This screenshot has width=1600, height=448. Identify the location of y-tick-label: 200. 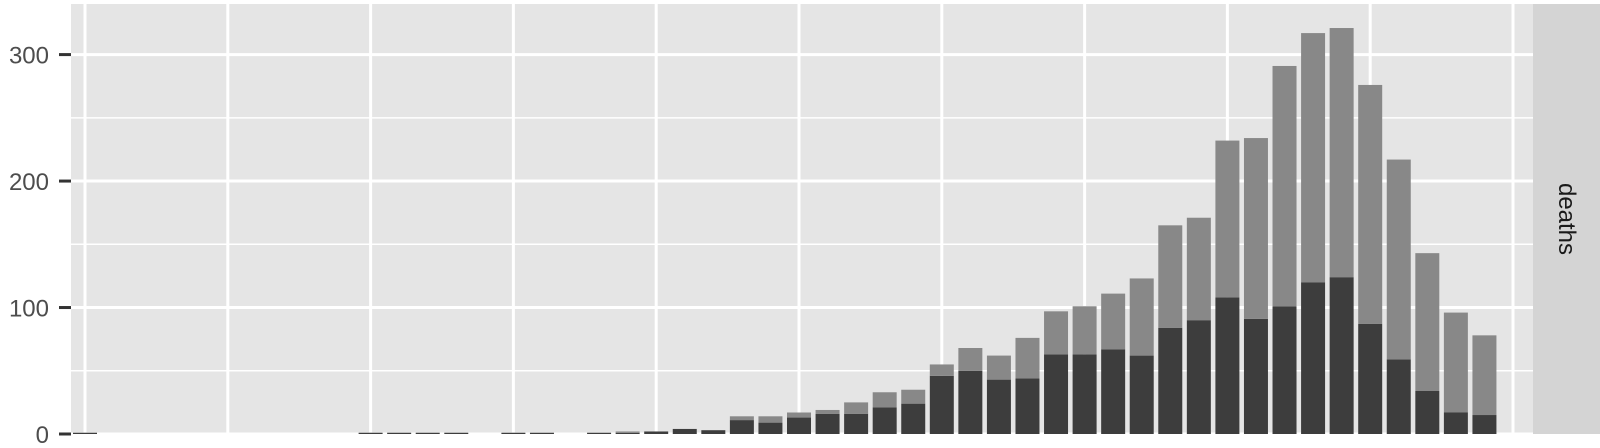
(29, 182).